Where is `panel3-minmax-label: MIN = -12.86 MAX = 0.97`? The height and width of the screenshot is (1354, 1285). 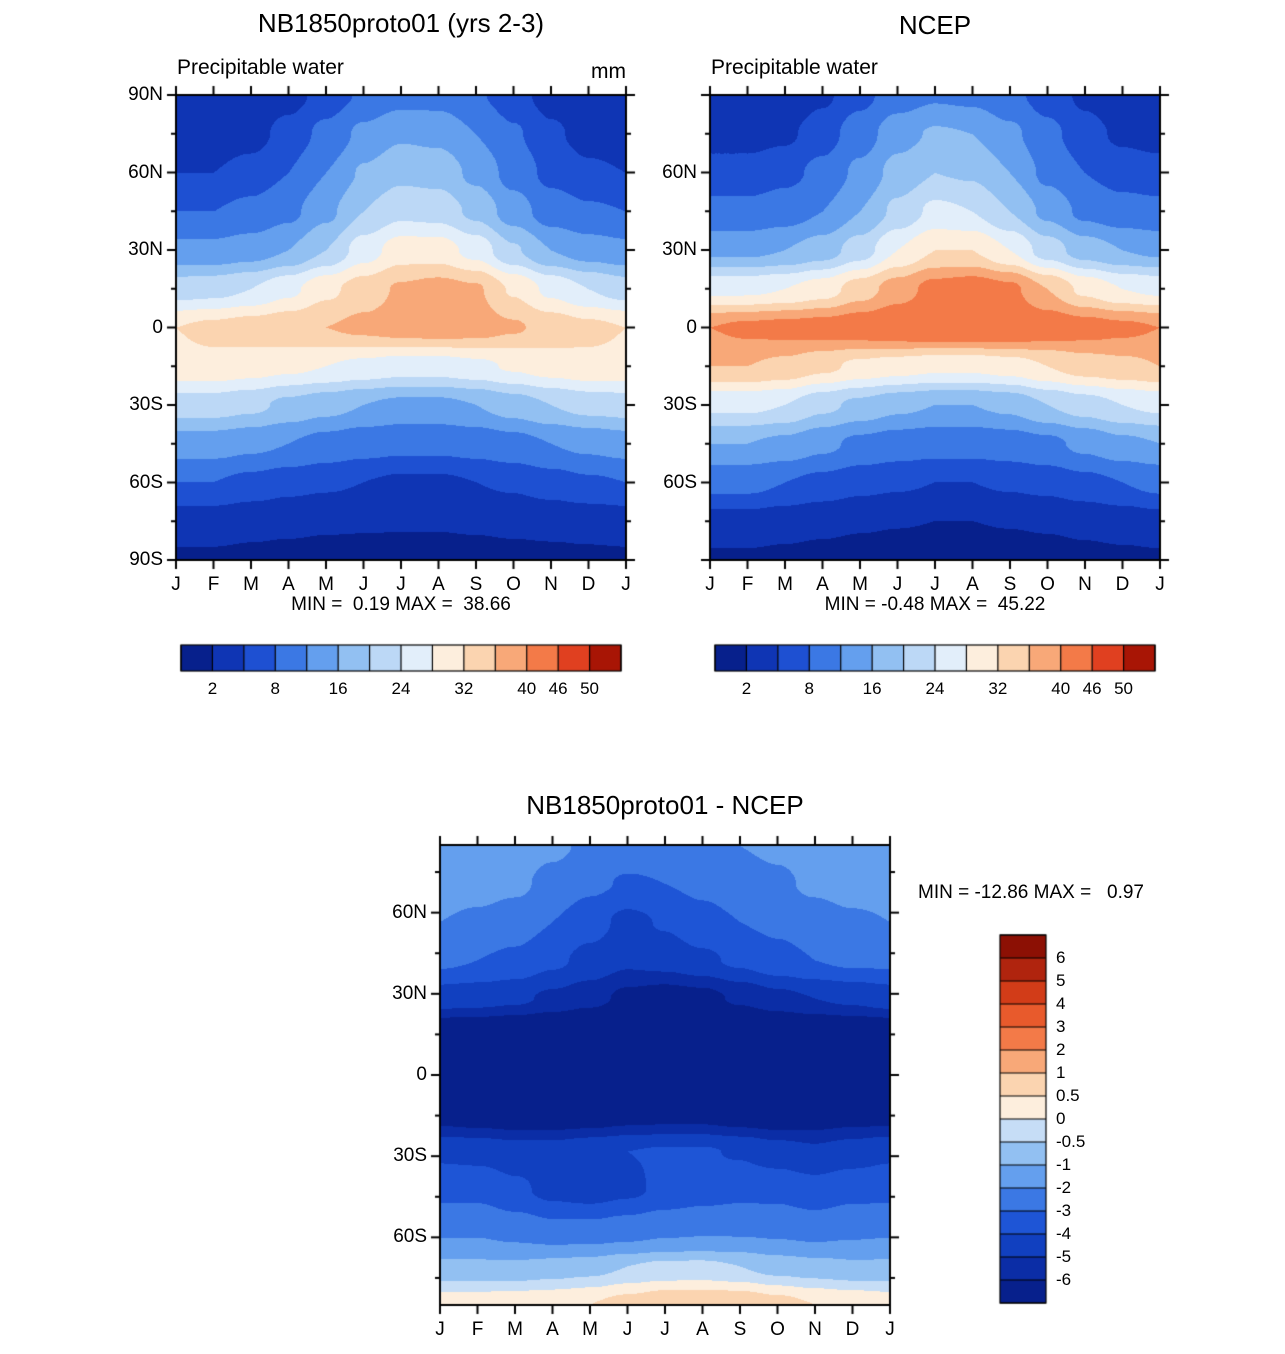 panel3-minmax-label: MIN = -12.86 MAX = 0.97 is located at coordinates (1031, 892).